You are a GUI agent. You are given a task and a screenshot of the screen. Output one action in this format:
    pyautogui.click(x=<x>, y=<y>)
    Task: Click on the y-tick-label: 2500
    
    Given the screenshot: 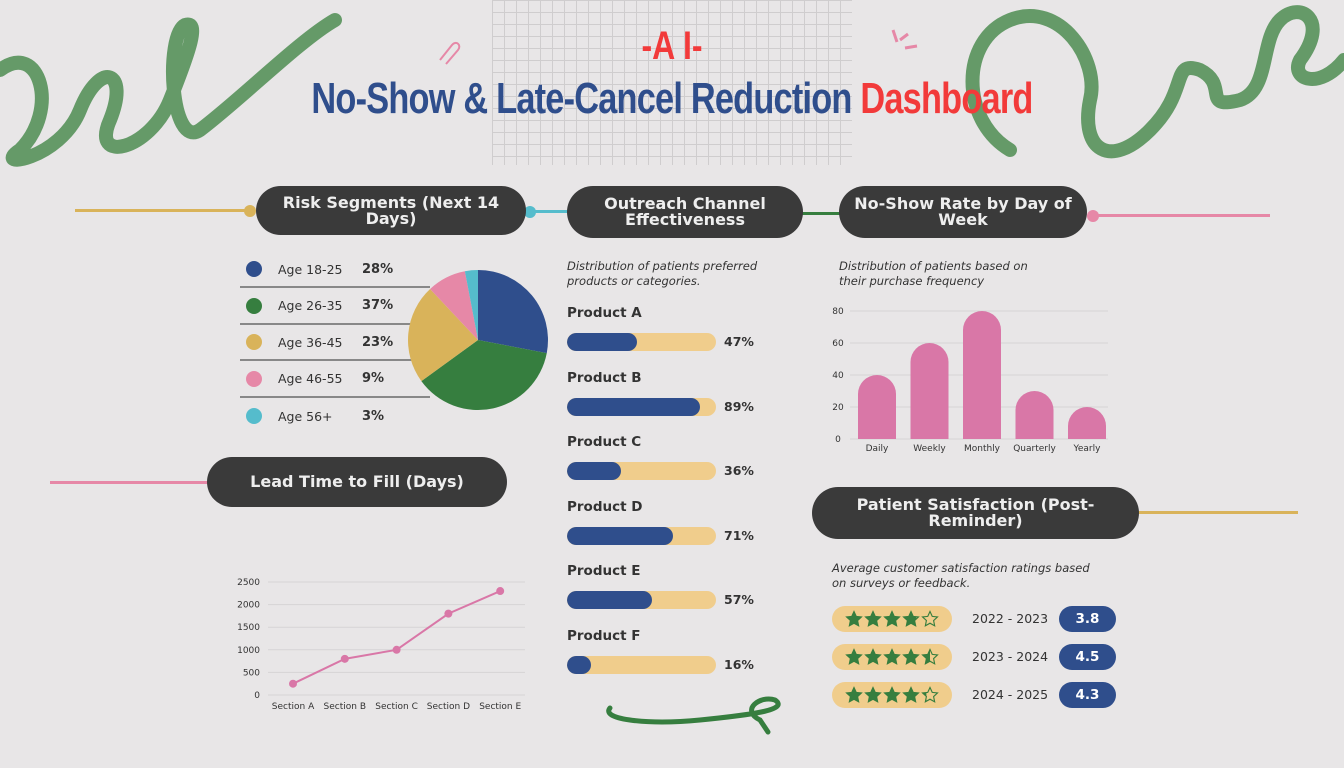 What is the action you would take?
    pyautogui.click(x=248, y=583)
    